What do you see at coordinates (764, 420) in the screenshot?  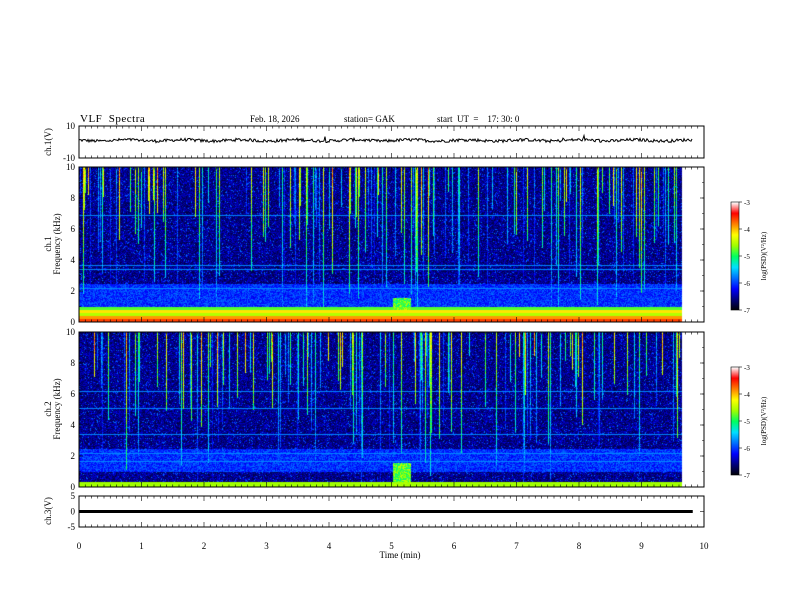 I see `ch2-colorbar-label: log(PSD)(V²/Hz)` at bounding box center [764, 420].